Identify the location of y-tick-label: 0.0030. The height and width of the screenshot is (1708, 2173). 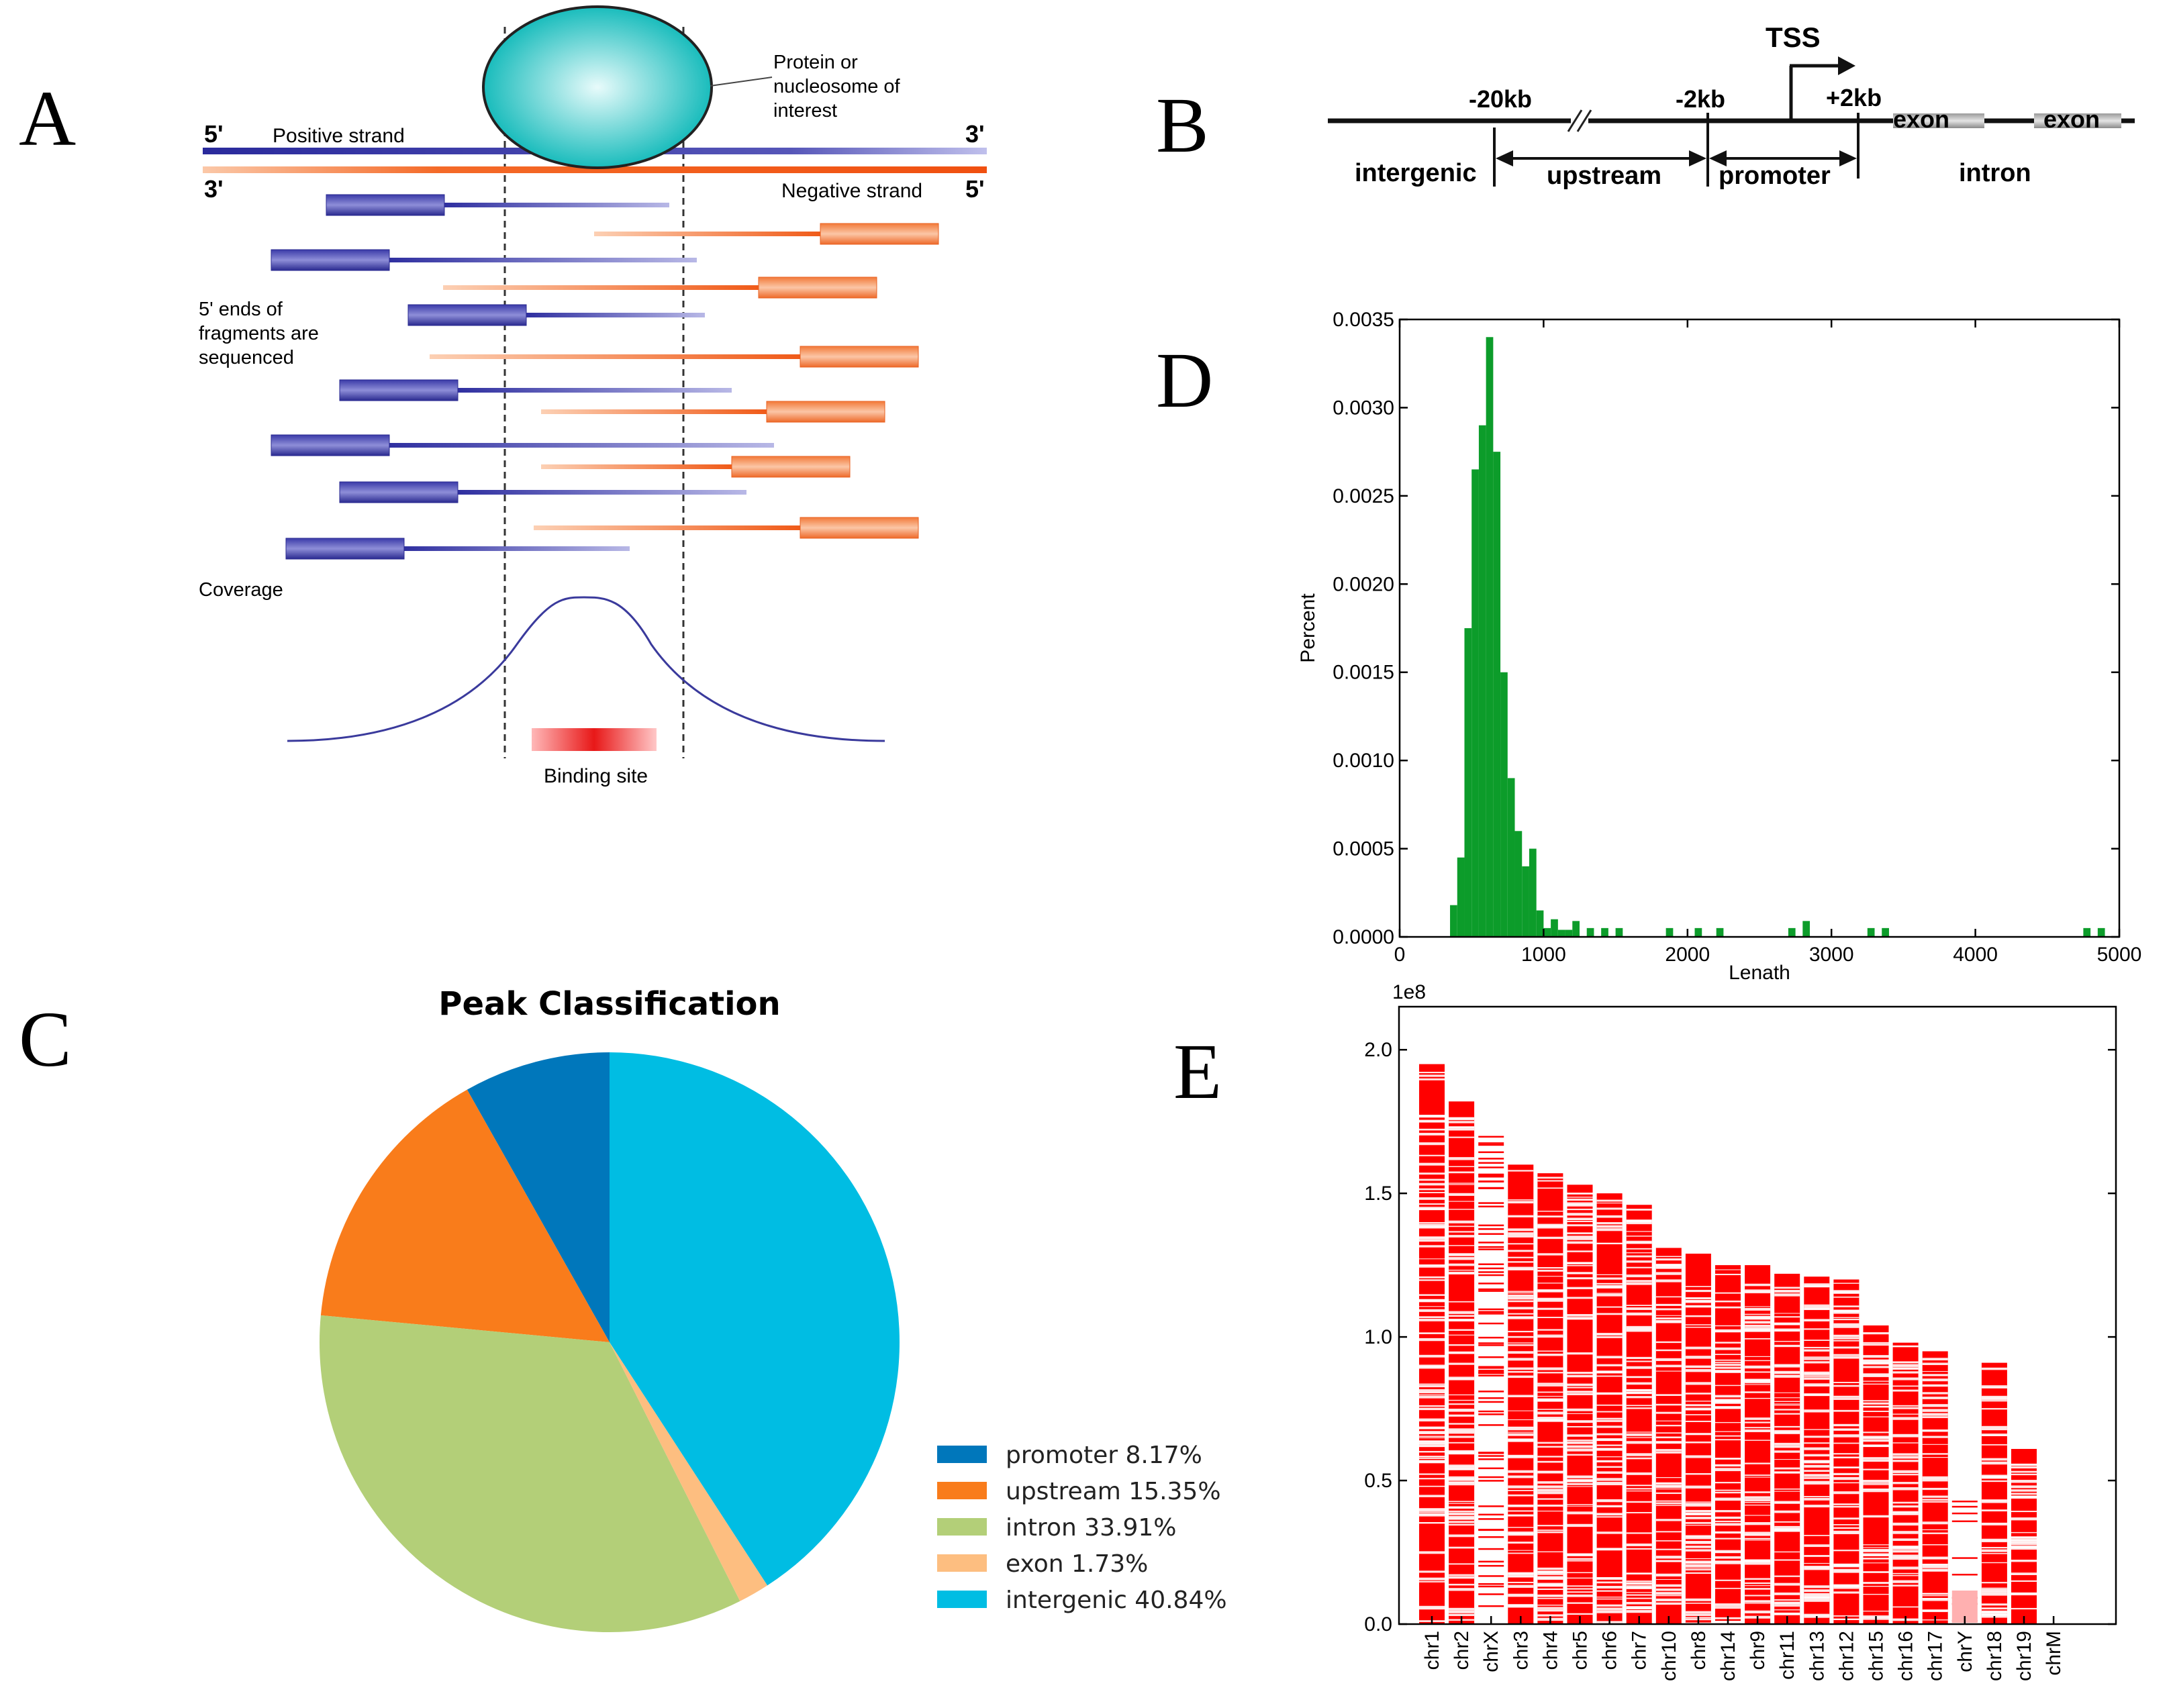
(1363, 408).